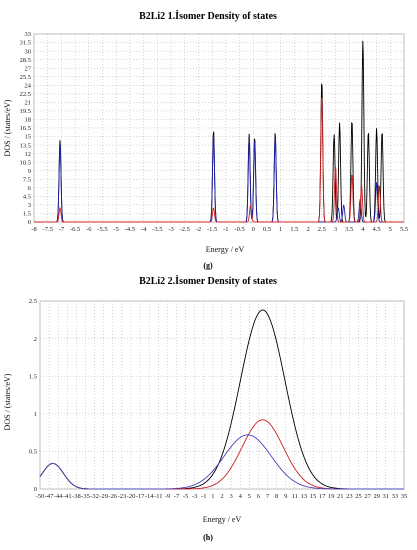 This screenshot has width=417, height=550. What do you see at coordinates (131, 496) in the screenshot?
I see `x-tick-label: -20` at bounding box center [131, 496].